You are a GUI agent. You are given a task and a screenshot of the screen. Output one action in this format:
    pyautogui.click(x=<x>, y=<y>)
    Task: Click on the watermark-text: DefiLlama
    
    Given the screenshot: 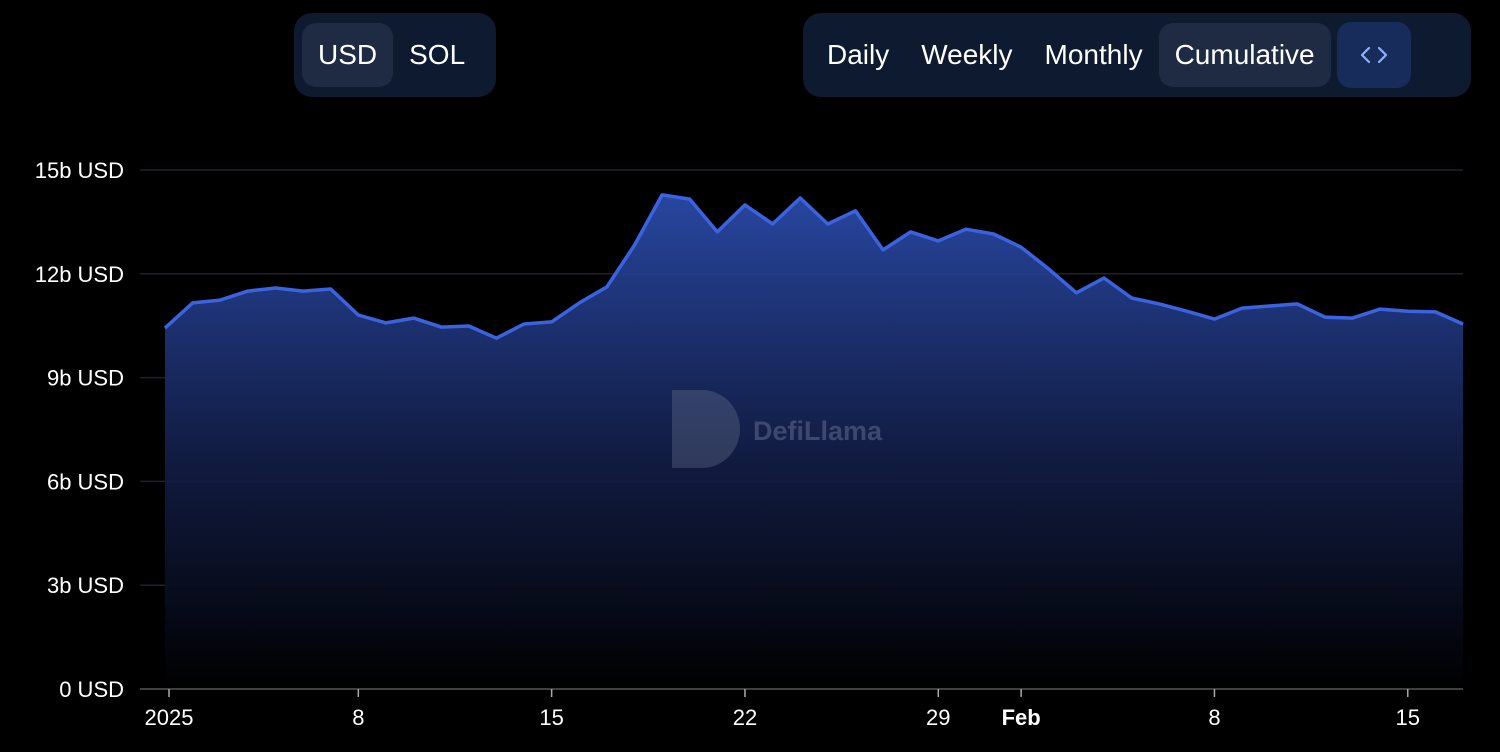 What is the action you would take?
    pyautogui.click(x=818, y=431)
    